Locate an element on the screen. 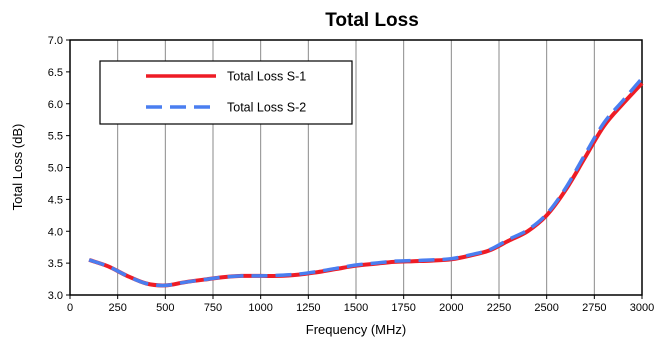  x-tick-label: 2750 is located at coordinates (594, 308).